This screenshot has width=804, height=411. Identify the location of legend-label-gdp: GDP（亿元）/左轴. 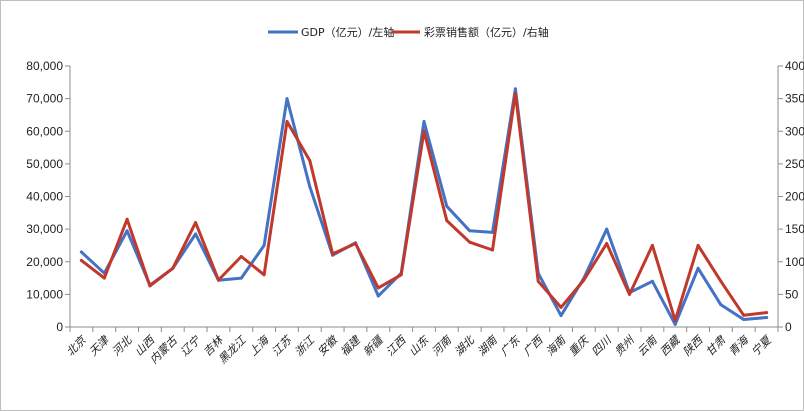
(347, 32).